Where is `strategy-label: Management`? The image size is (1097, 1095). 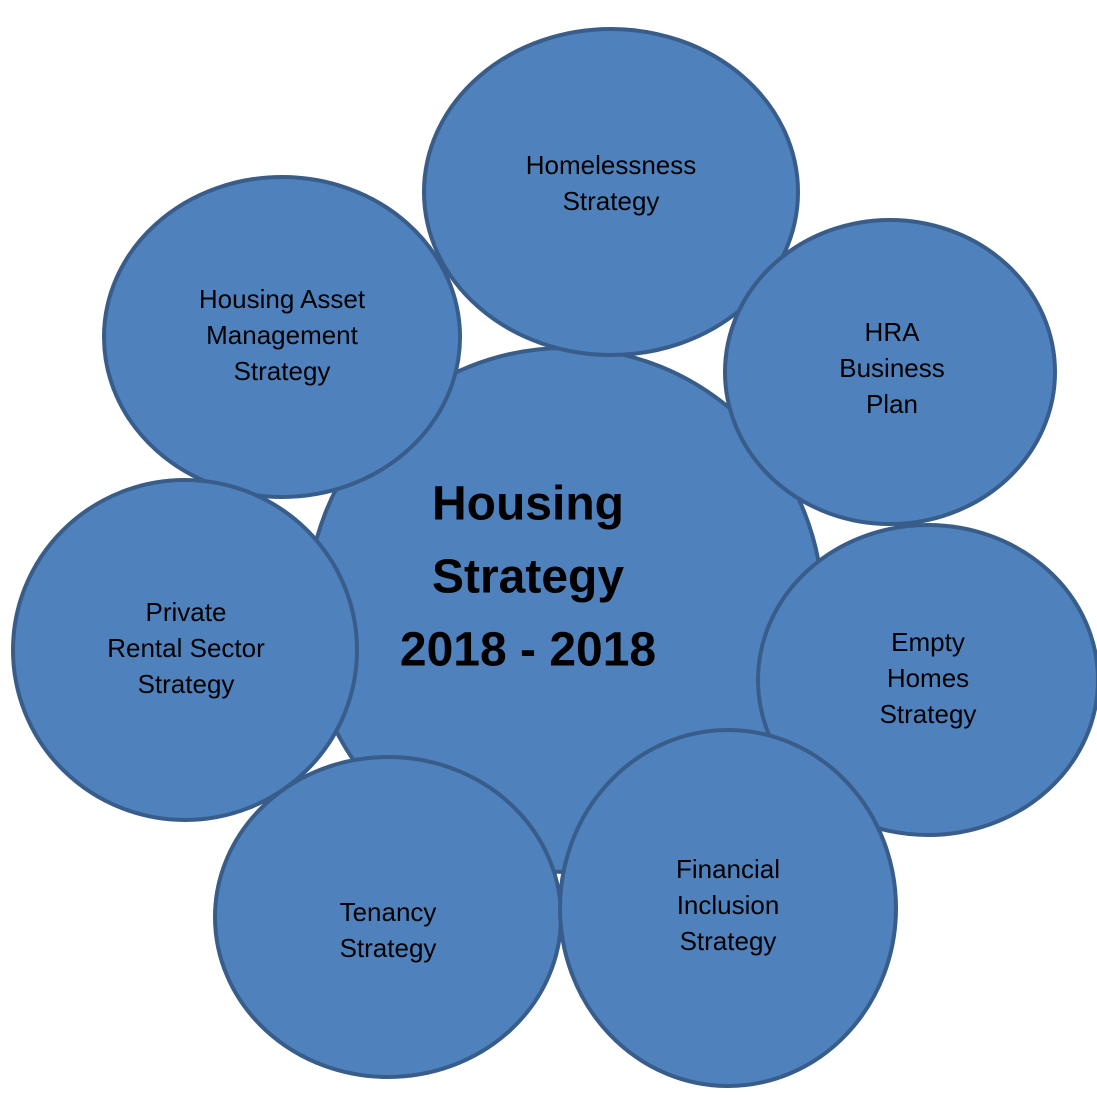 strategy-label: Management is located at coordinates (282, 335).